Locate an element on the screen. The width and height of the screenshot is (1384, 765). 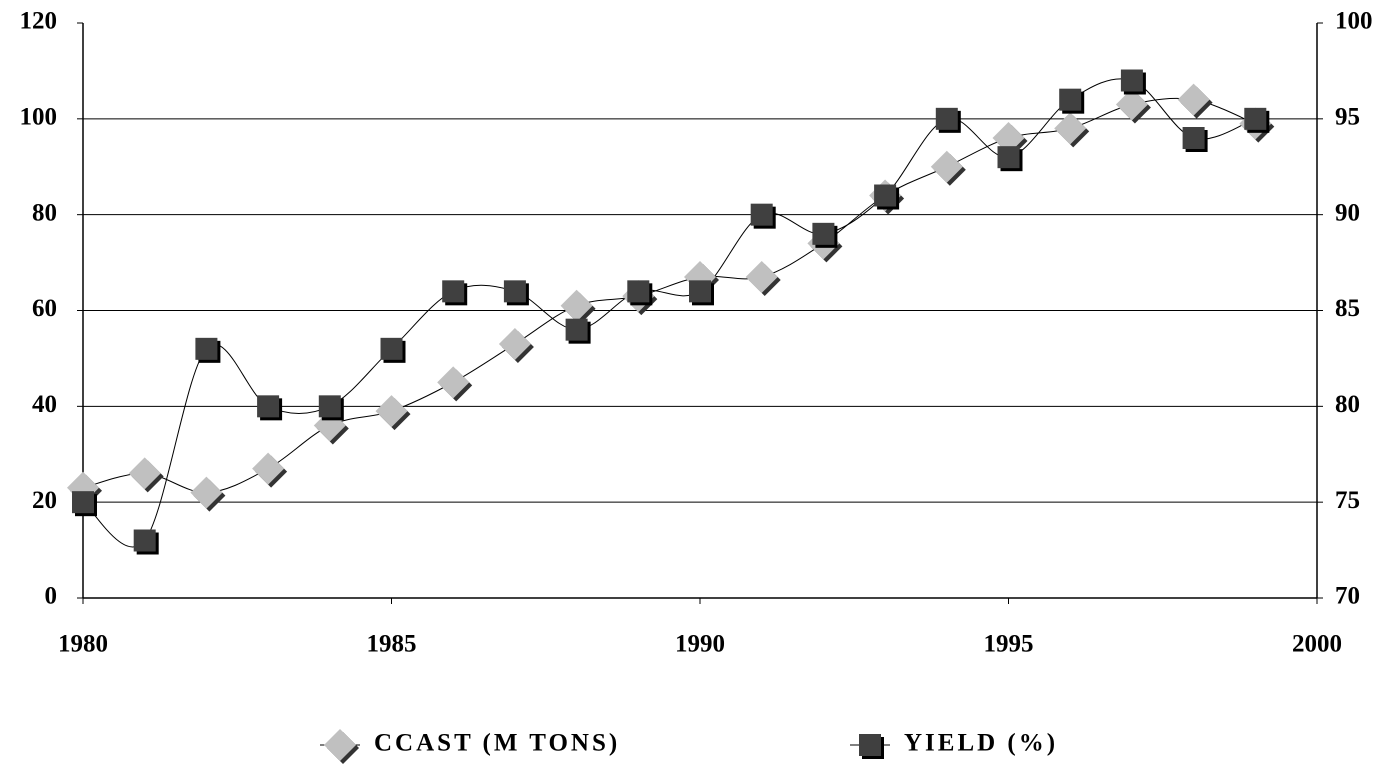
y-tick-label: 20 is located at coordinates (44, 500).